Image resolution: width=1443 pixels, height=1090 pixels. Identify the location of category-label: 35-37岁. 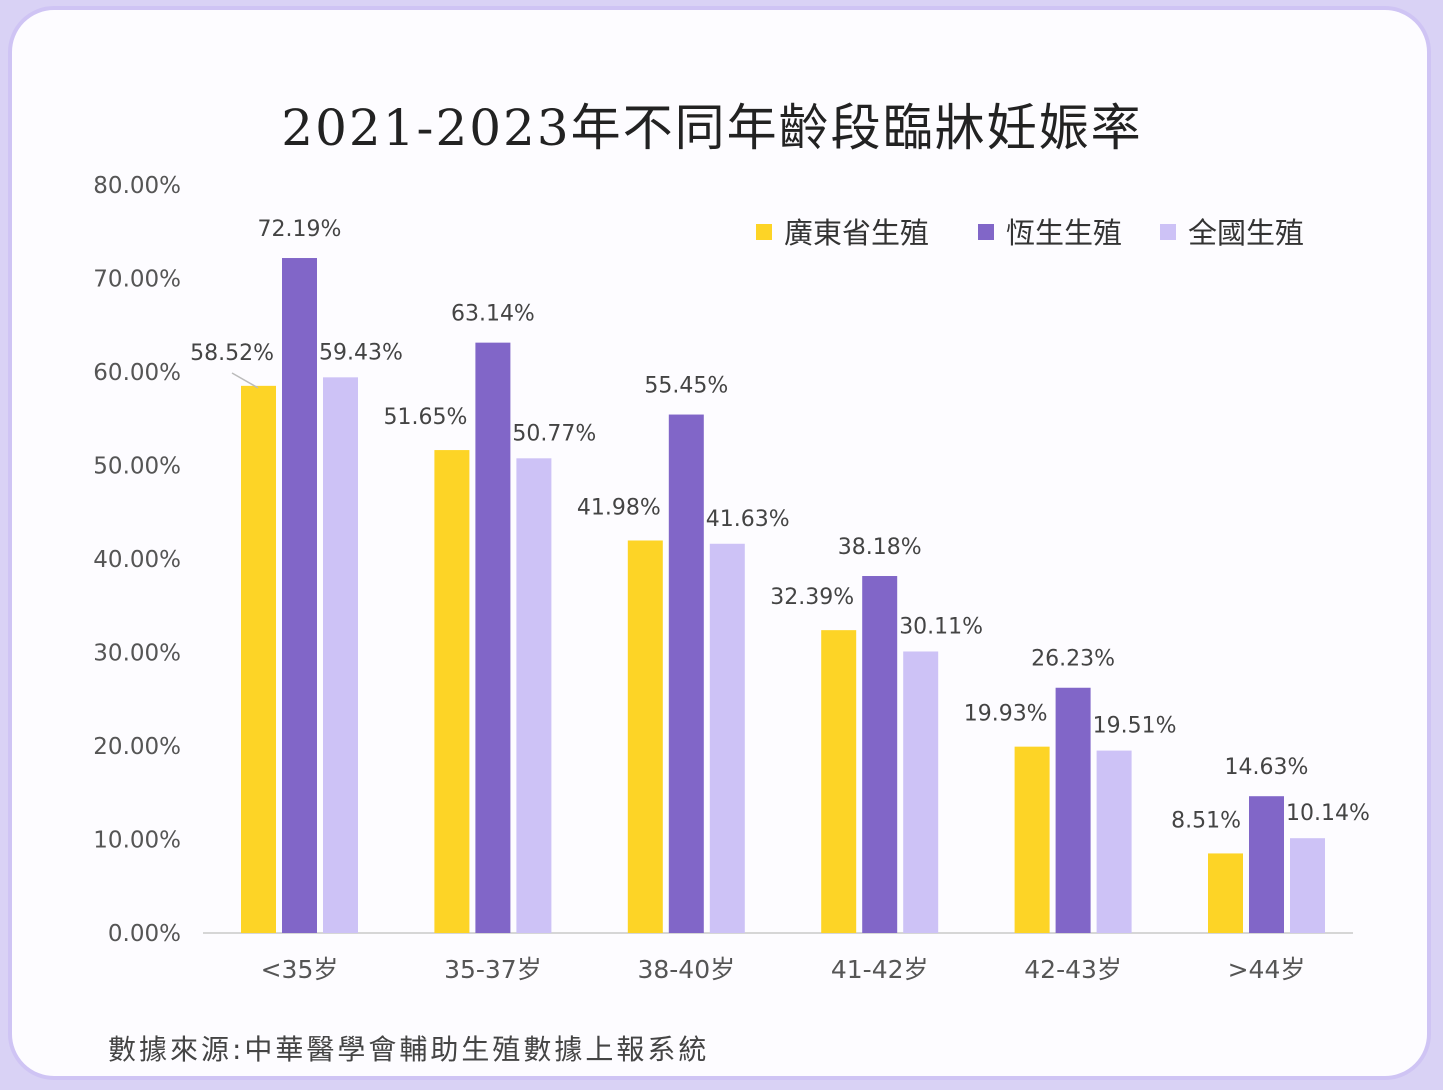
(493, 969).